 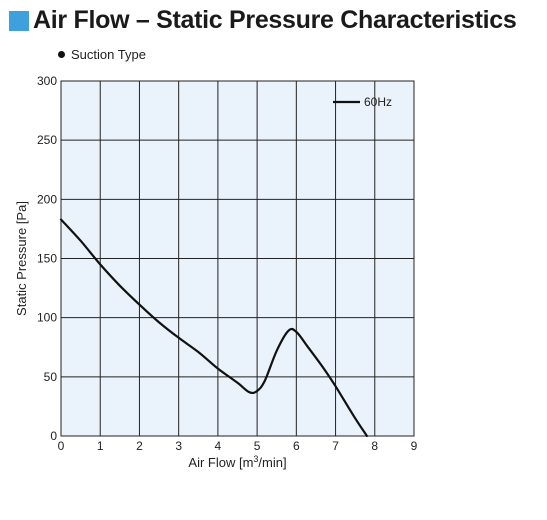 I want to click on x-tick-label: 5, so click(x=257, y=446).